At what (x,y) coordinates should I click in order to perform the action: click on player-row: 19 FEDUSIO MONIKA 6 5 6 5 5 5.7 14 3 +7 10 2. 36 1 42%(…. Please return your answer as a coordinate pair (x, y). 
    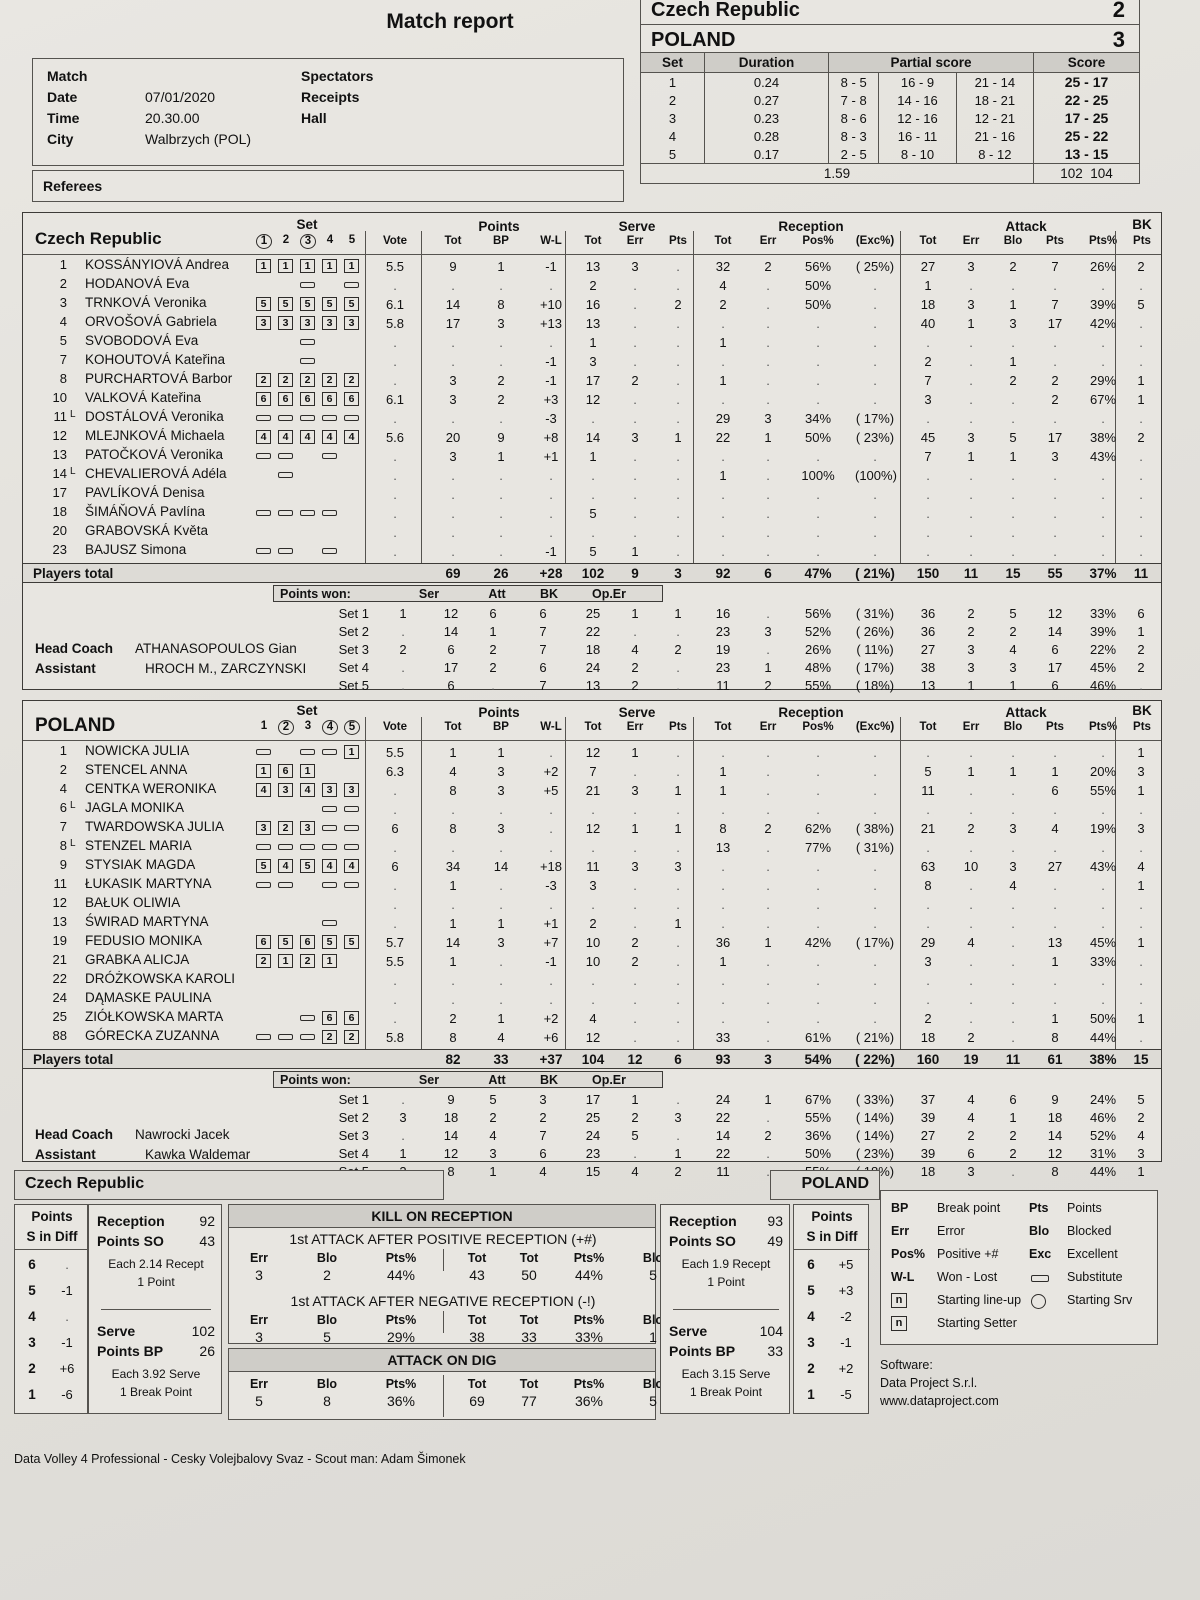
    Looking at the image, I should click on (592, 942).